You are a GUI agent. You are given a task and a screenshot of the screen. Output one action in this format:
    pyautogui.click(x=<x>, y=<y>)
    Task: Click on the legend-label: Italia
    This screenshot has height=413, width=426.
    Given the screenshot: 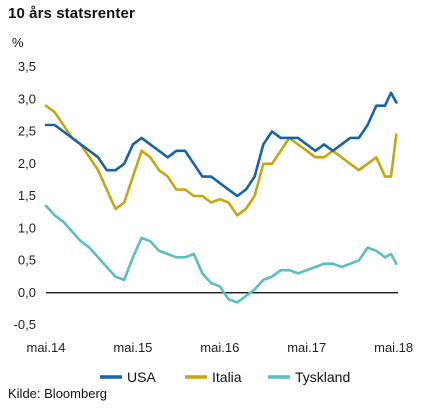 What is the action you would take?
    pyautogui.click(x=227, y=377)
    